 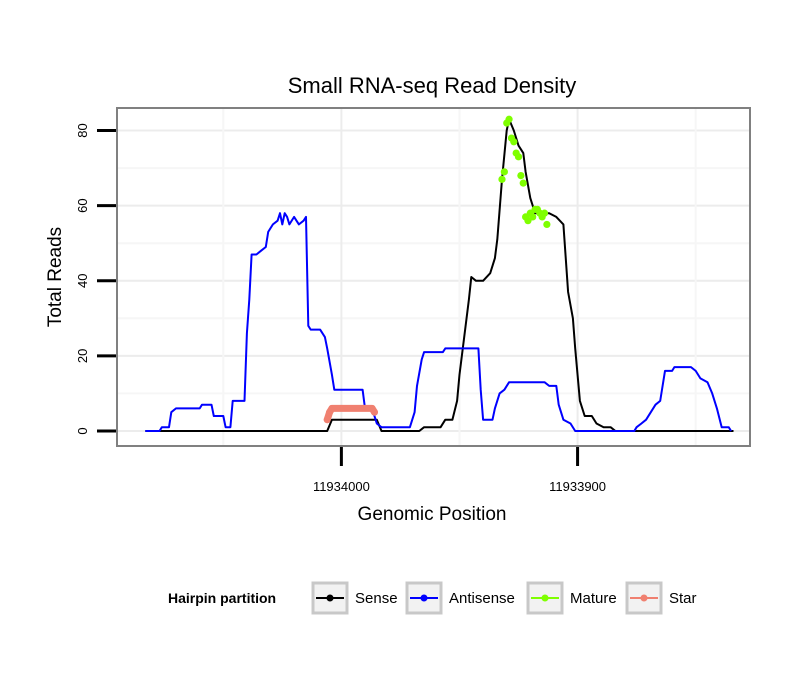 I want to click on legend-item-mature: Mature, so click(x=571, y=598).